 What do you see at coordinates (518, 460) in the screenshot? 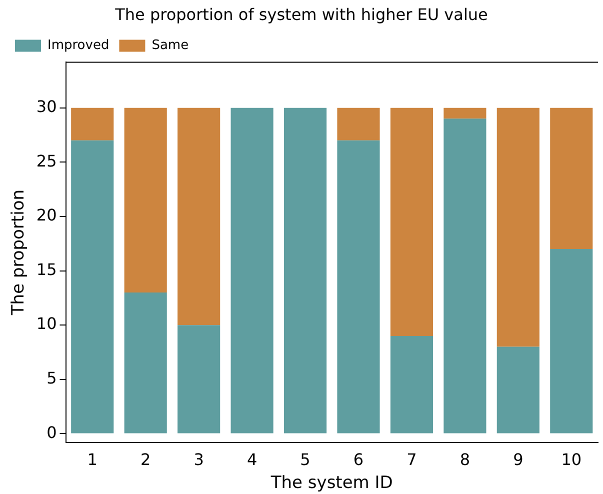
I see `x-tick-label: 9` at bounding box center [518, 460].